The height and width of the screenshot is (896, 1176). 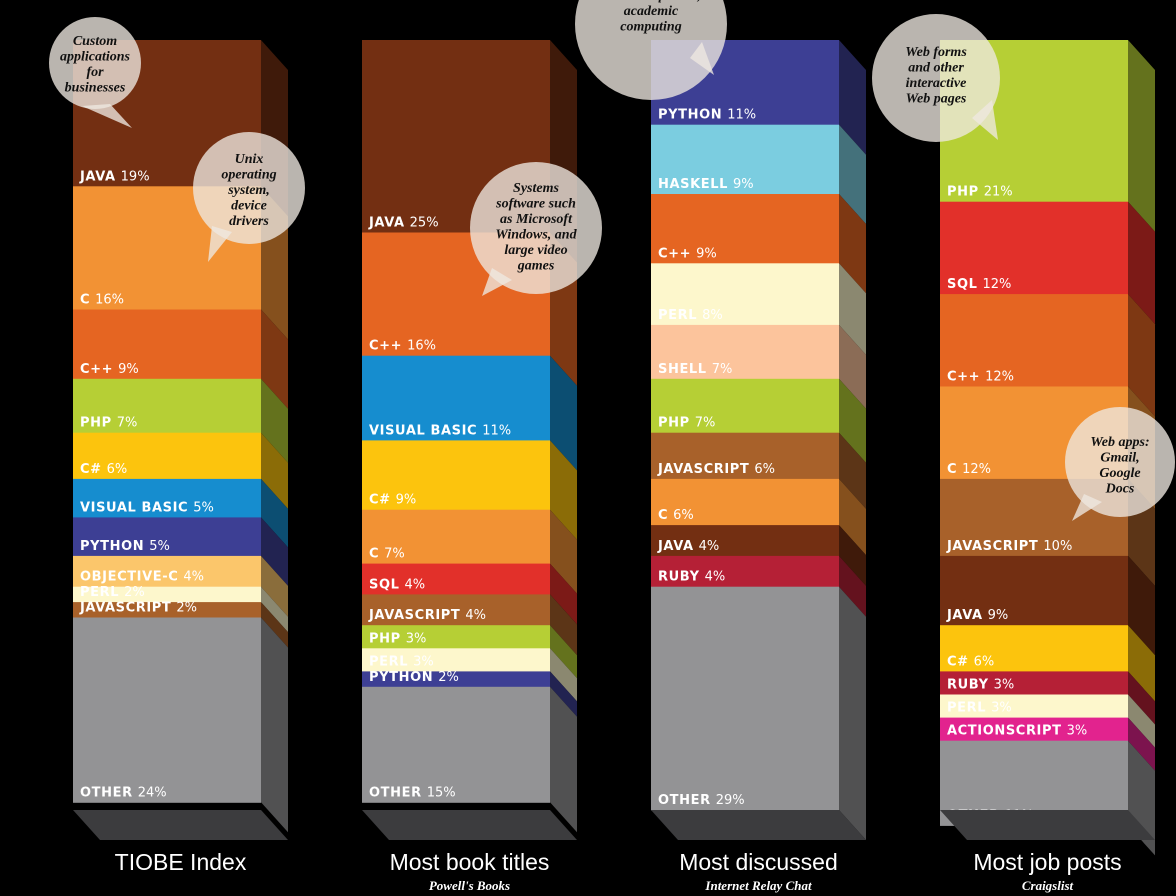 I want to click on segment-label-actionscript: ACTIONSCRIPT 3%, so click(x=1017, y=731).